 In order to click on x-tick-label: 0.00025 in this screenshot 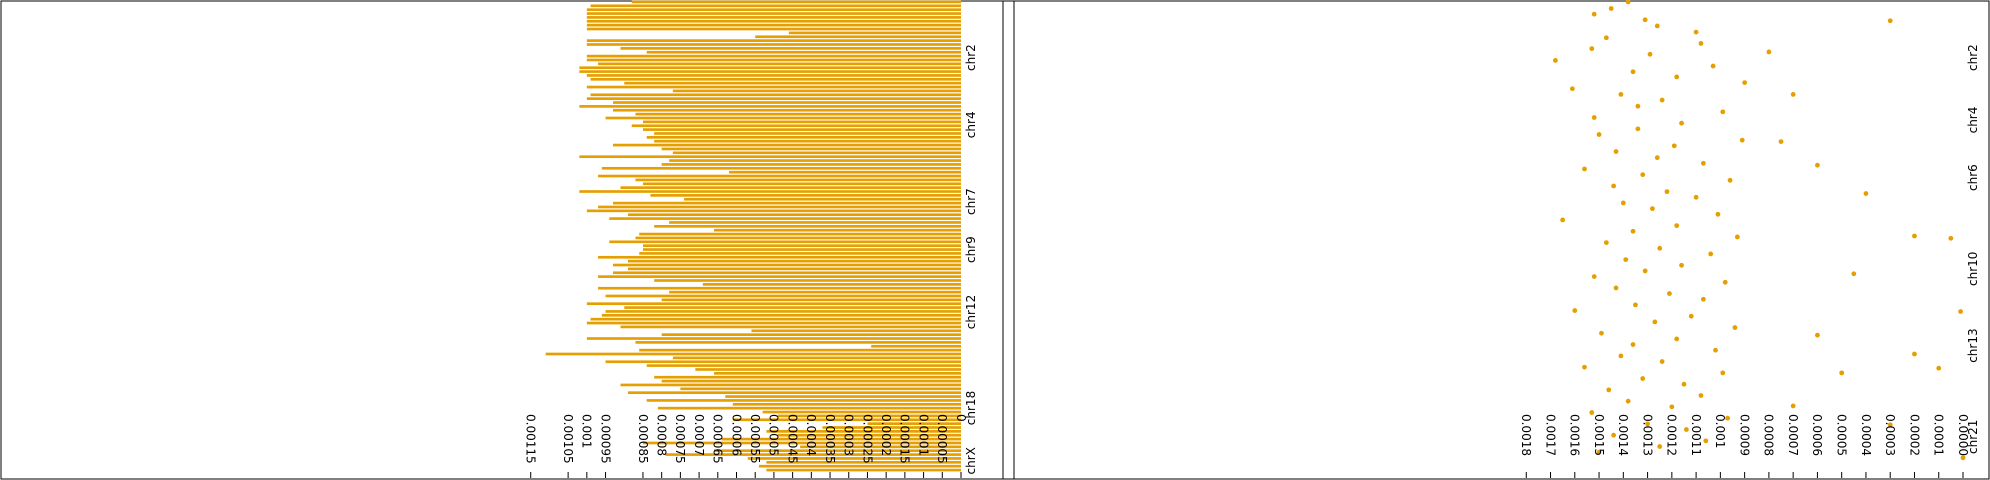, I will do `click(867, 439)`.